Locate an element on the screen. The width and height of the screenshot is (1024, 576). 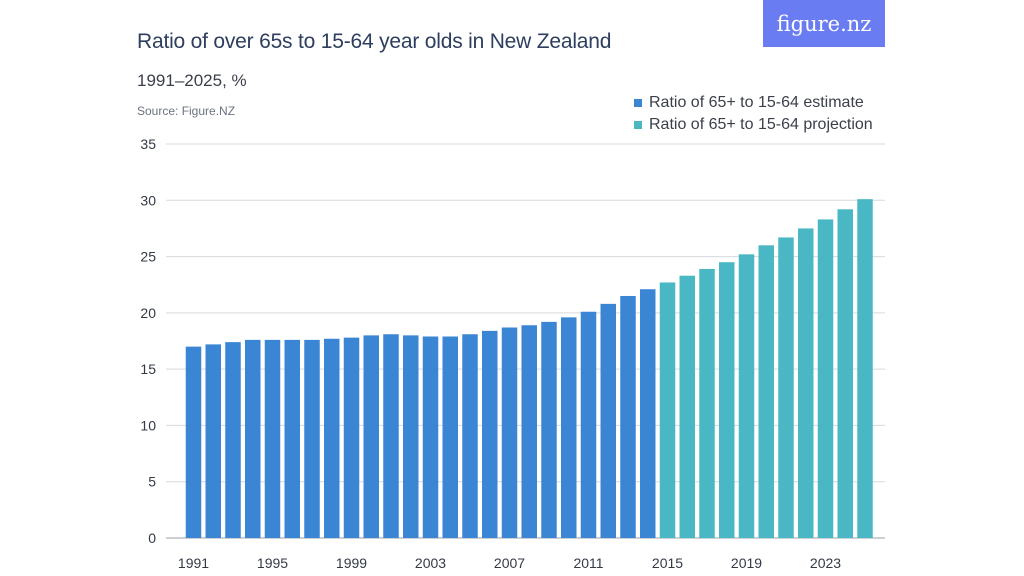
y-tick-label: 35 is located at coordinates (148, 144).